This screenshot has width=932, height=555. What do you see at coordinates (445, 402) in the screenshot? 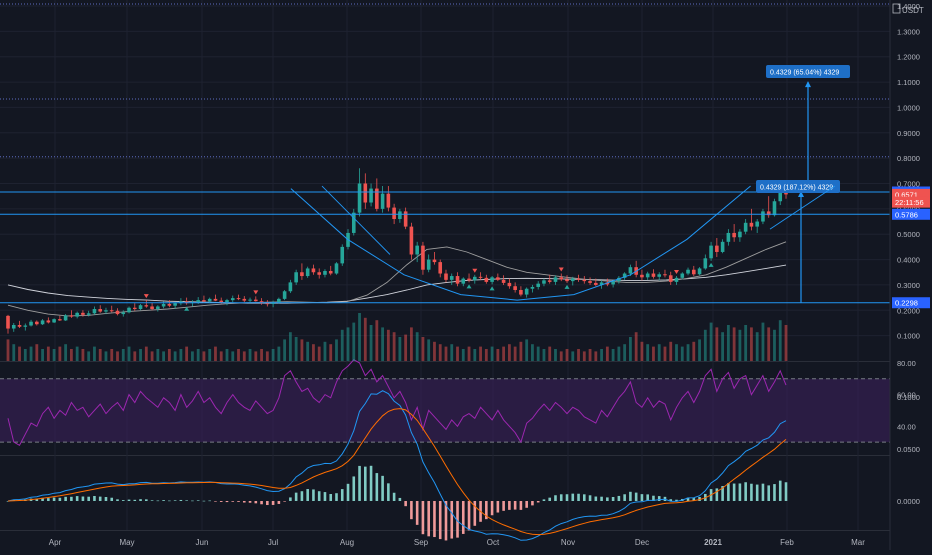
I see `rsi-pane` at bounding box center [445, 402].